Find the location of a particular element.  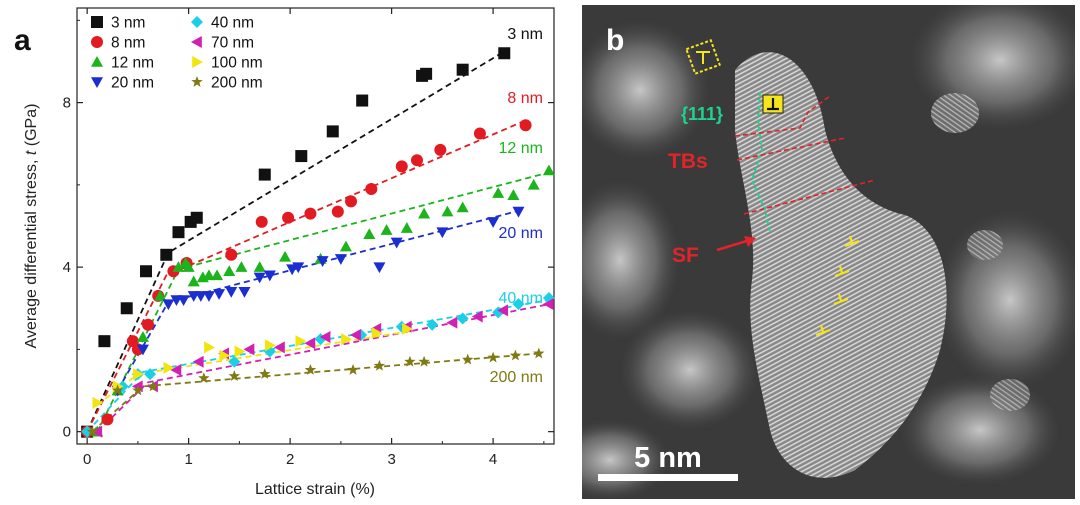

legend-label-40-nm: 40 nm is located at coordinates (232, 23).